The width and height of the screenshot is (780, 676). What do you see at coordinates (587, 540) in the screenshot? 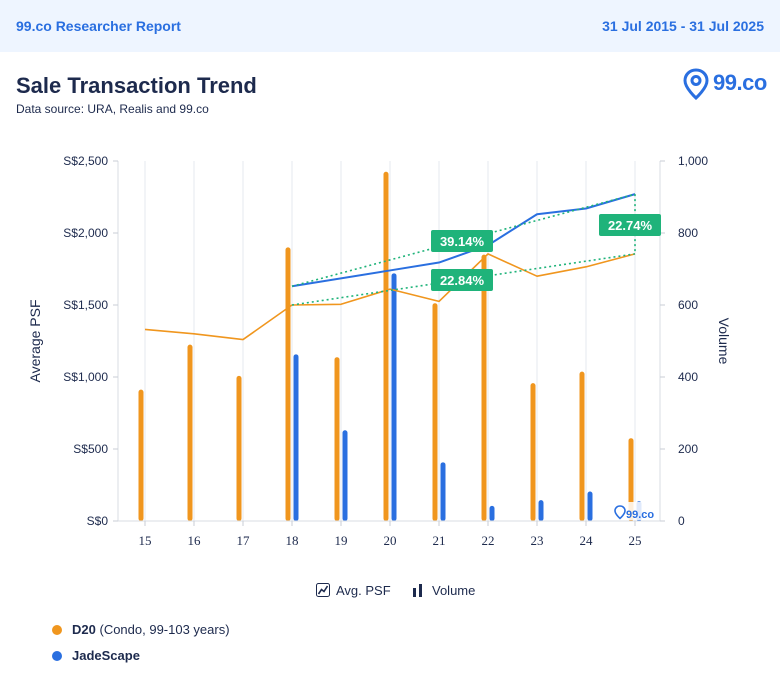
I see `tick-label-x: 24` at bounding box center [587, 540].